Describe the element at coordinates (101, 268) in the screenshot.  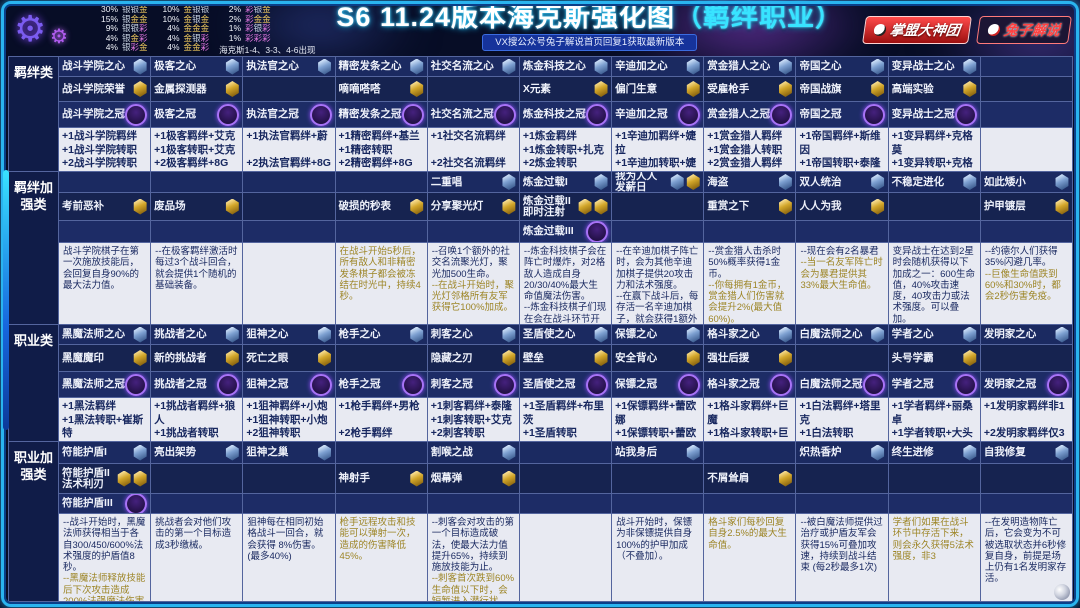
I see `desc-paragraph: 战斗学院棋子在第一次施放技能后，会回复自身90%的最大法力值。` at that location.